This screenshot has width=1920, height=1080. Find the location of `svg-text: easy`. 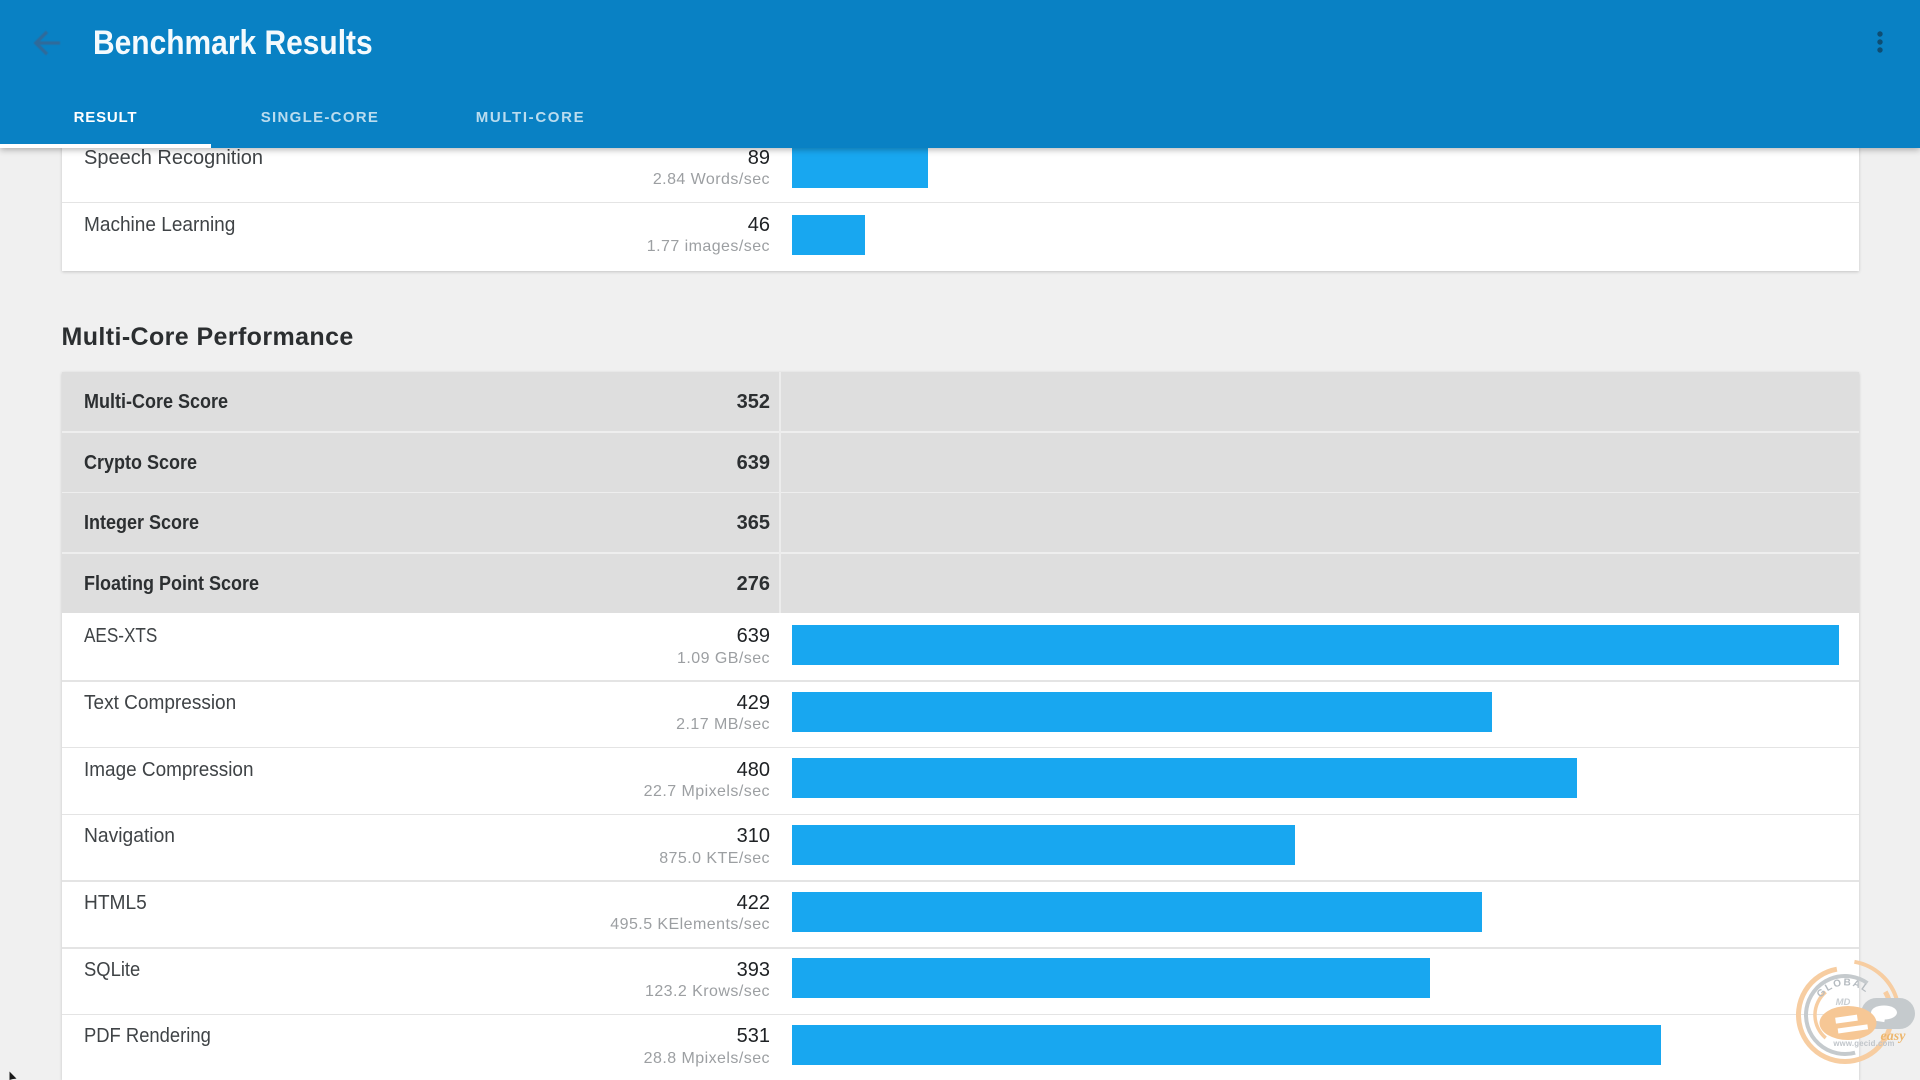

svg-text: easy is located at coordinates (1894, 1036).